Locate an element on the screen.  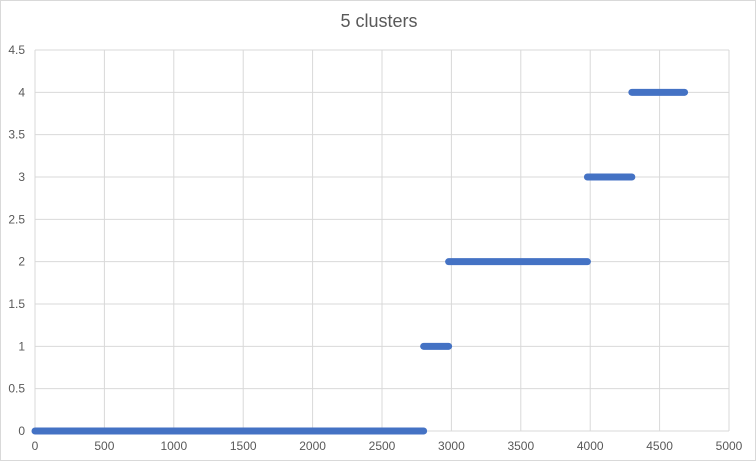
x-tick-label: 4500 is located at coordinates (659, 446).